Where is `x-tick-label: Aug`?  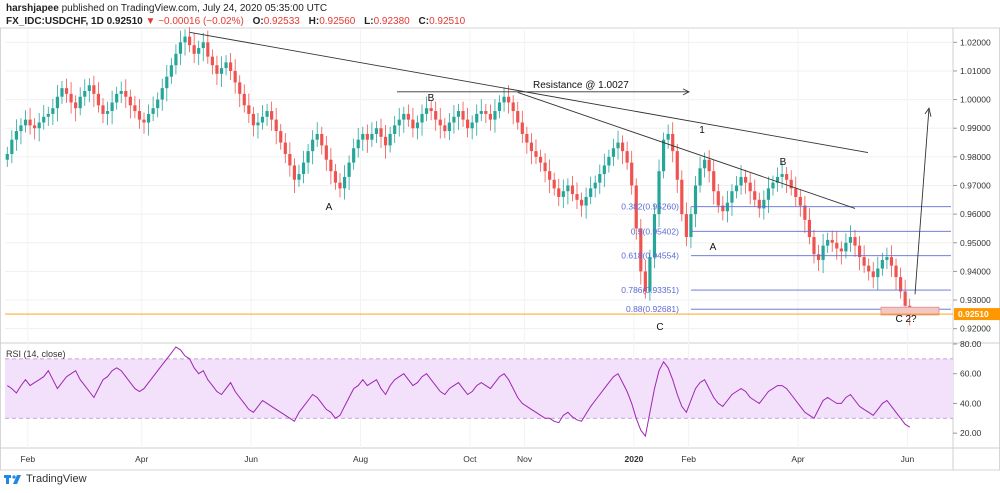 x-tick-label: Aug is located at coordinates (360, 459).